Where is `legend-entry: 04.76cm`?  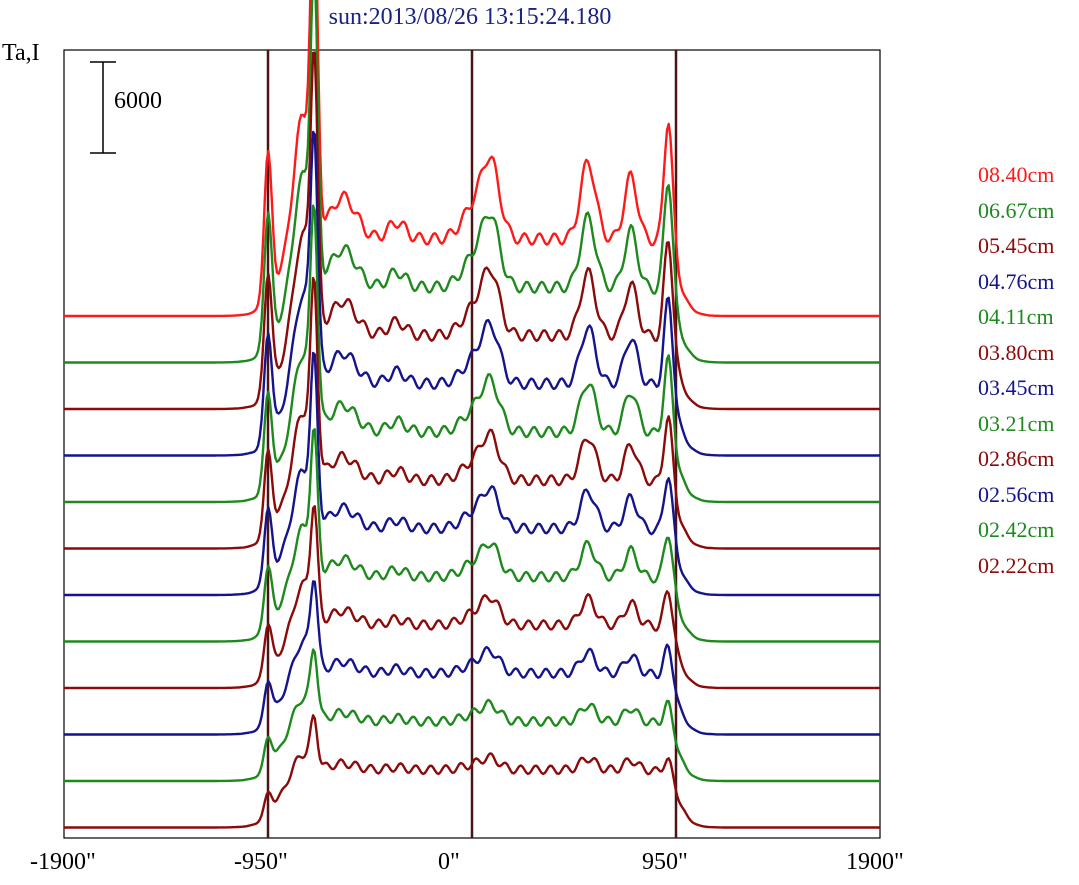
legend-entry: 04.76cm is located at coordinates (1016, 281).